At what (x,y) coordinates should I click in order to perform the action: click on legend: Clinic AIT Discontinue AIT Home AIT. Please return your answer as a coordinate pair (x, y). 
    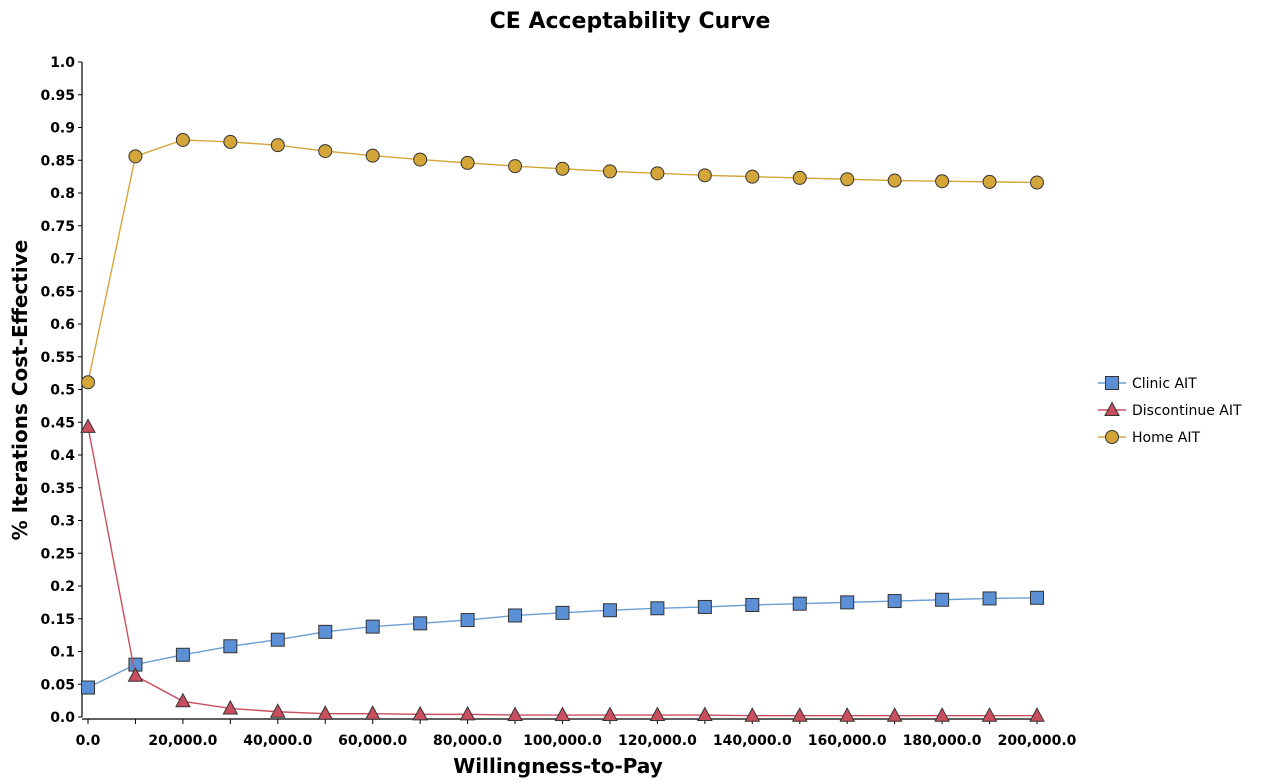
    Looking at the image, I should click on (1170, 411).